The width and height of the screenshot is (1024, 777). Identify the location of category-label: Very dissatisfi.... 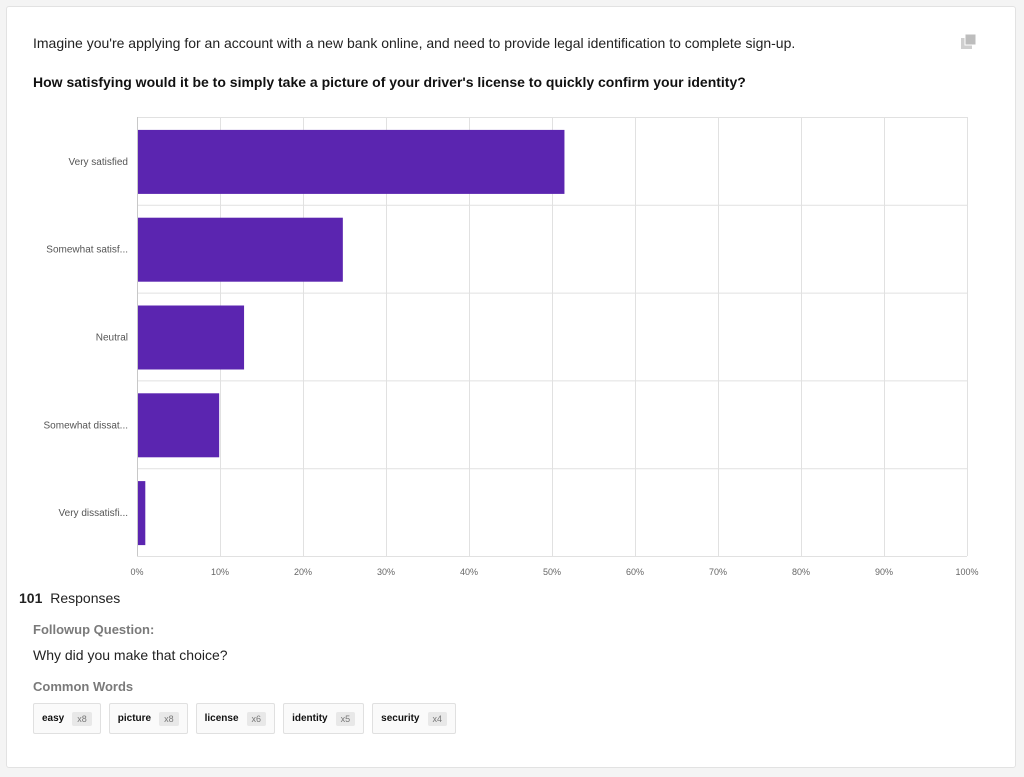
(93, 513).